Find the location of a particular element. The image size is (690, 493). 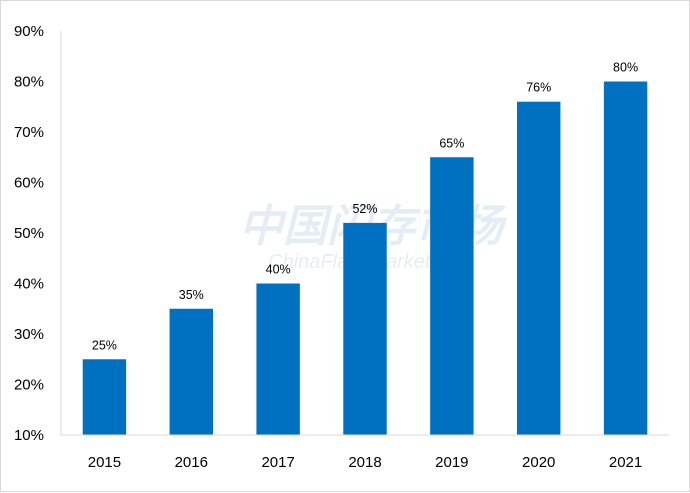

data-label: 80% is located at coordinates (625, 68).